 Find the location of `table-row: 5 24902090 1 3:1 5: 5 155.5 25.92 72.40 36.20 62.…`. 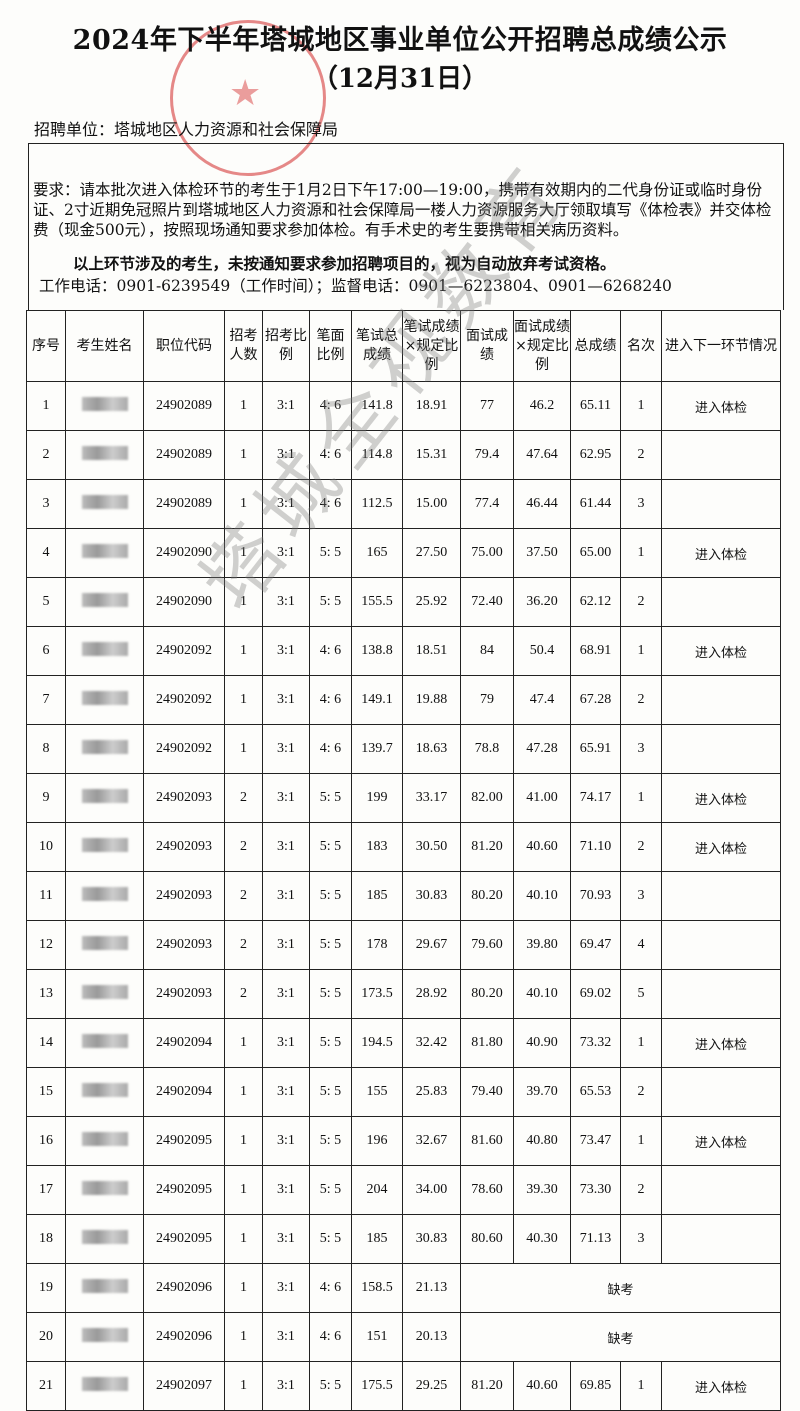

table-row: 5 24902090 1 3:1 5: 5 155.5 25.92 72.40 36.20 62.… is located at coordinates (403, 602).